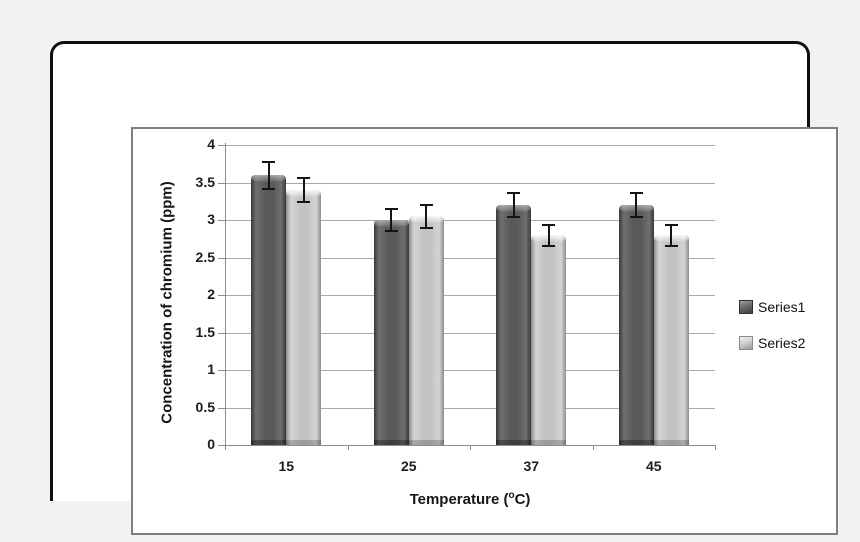 This screenshot has height=542, width=860. What do you see at coordinates (211, 144) in the screenshot?
I see `y-tick-label: 4` at bounding box center [211, 144].